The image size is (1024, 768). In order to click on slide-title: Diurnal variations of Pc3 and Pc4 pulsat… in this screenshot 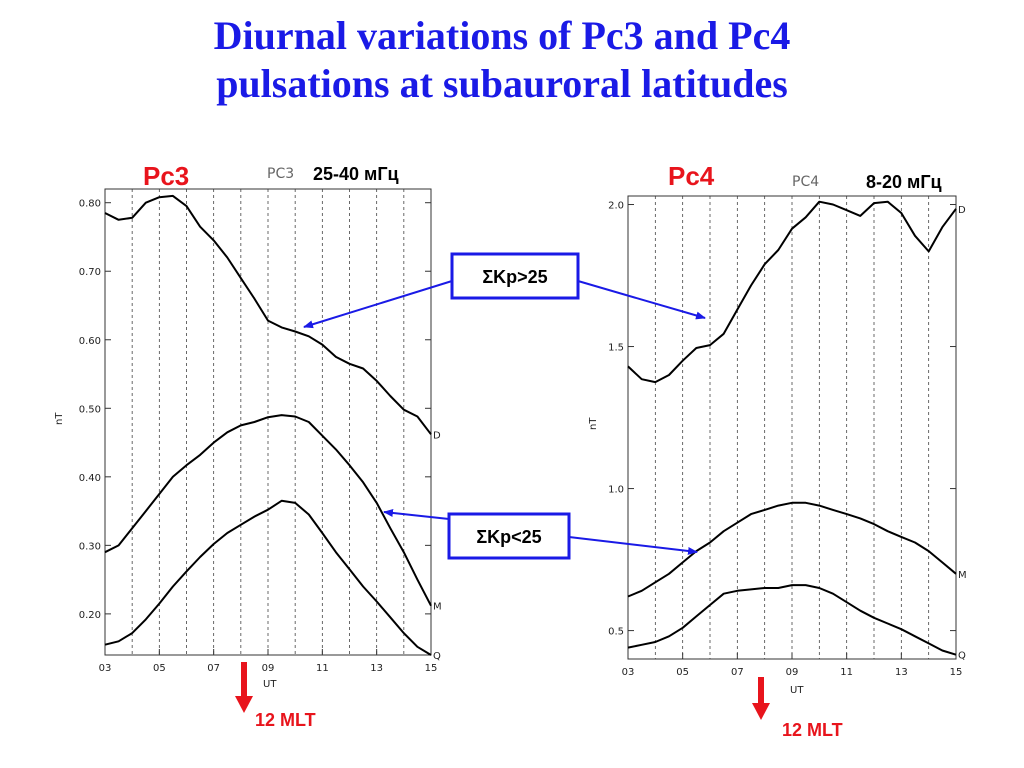, I will do `click(502, 60)`.